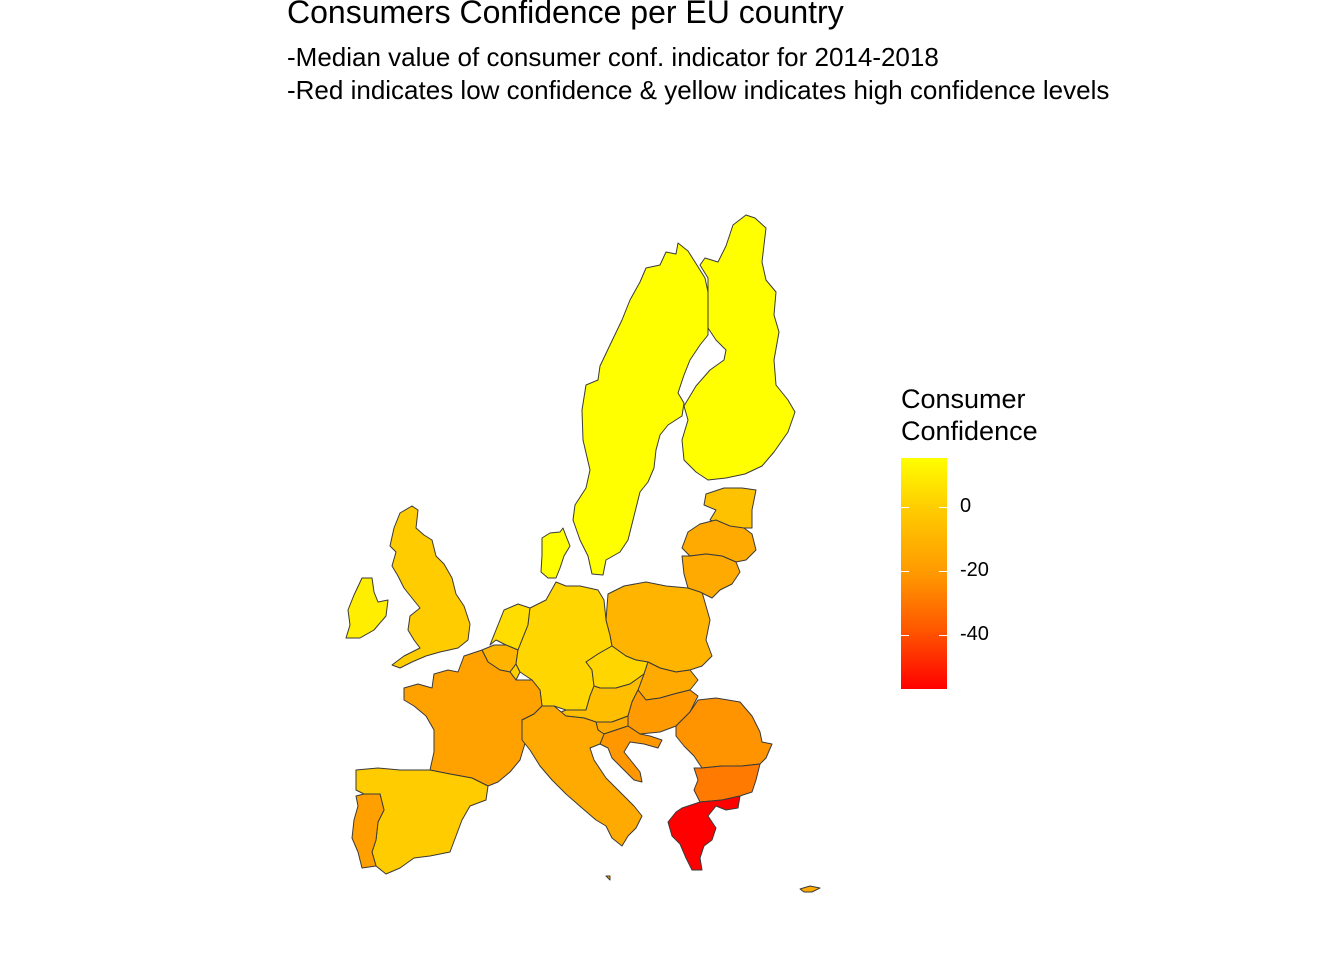 This screenshot has height=960, width=1344. Describe the element at coordinates (969, 431) in the screenshot. I see `legend-title-line-2: Confidence` at that location.